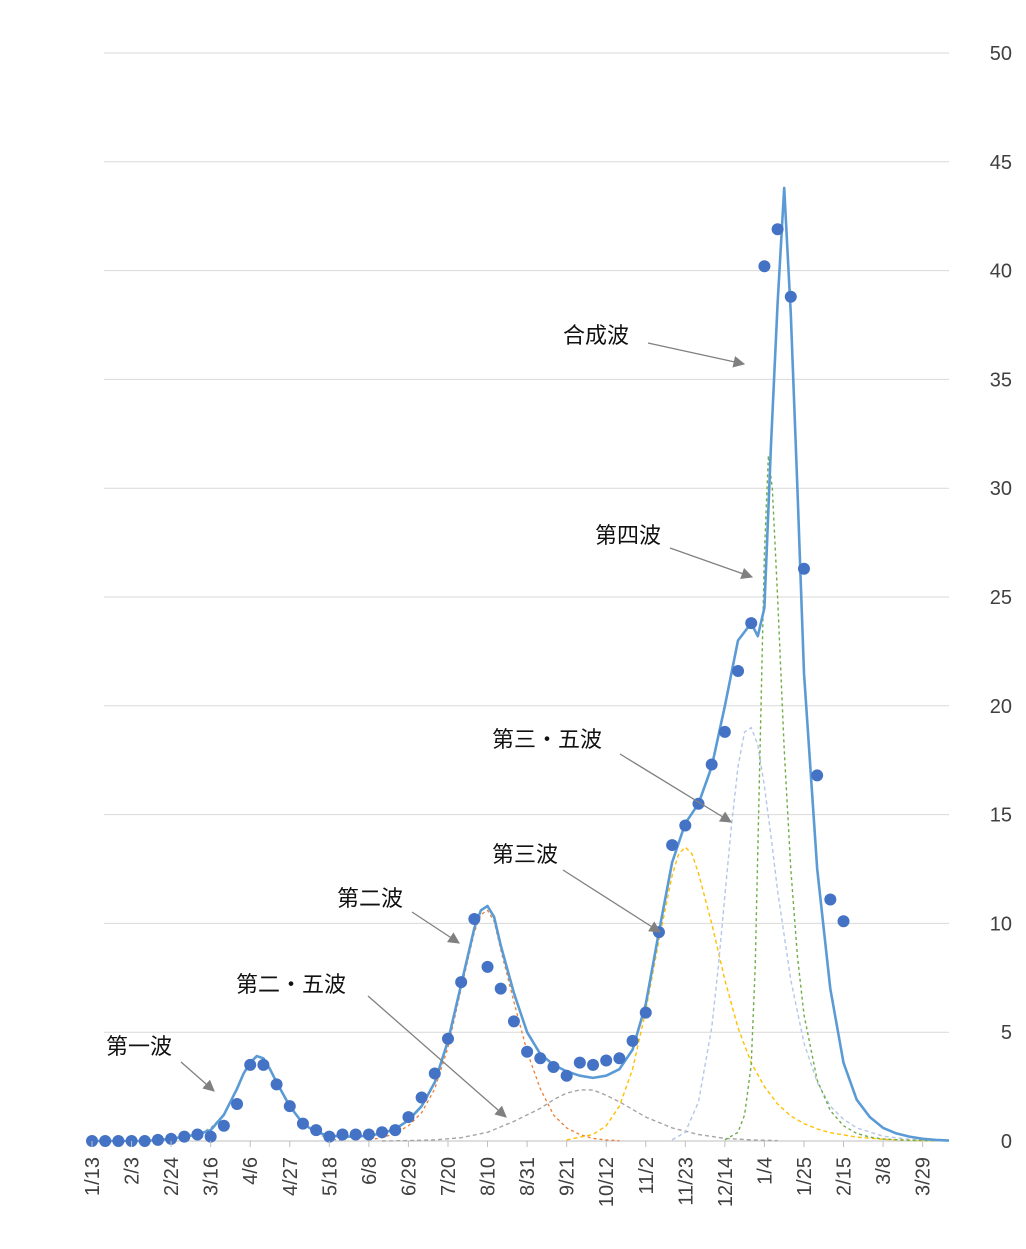  Describe the element at coordinates (437, 1056) in the screenshot. I see `annotation-second-point-five-wave-arrow` at that location.